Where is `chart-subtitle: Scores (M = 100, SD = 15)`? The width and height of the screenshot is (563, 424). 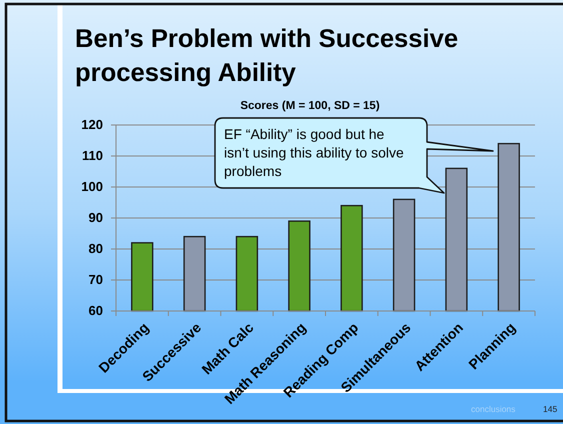
chart-subtitle: Scores (M = 100, SD = 15) is located at coordinates (310, 106).